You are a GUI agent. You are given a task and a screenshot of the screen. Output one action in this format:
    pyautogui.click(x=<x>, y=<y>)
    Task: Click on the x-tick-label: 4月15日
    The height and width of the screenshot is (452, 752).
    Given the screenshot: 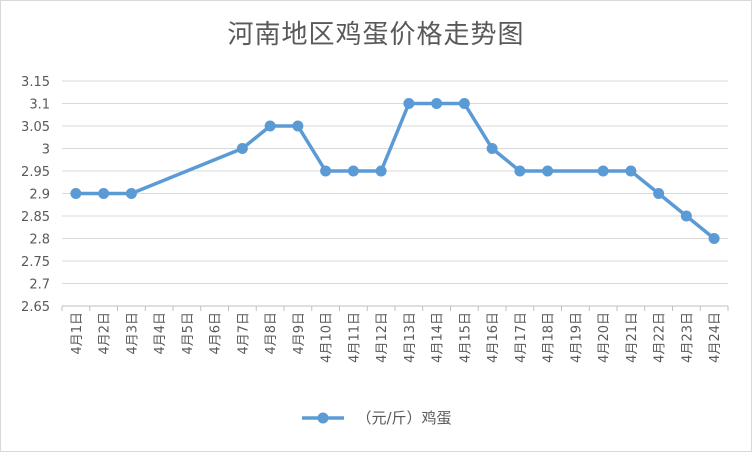 What is the action you would take?
    pyautogui.click(x=465, y=337)
    